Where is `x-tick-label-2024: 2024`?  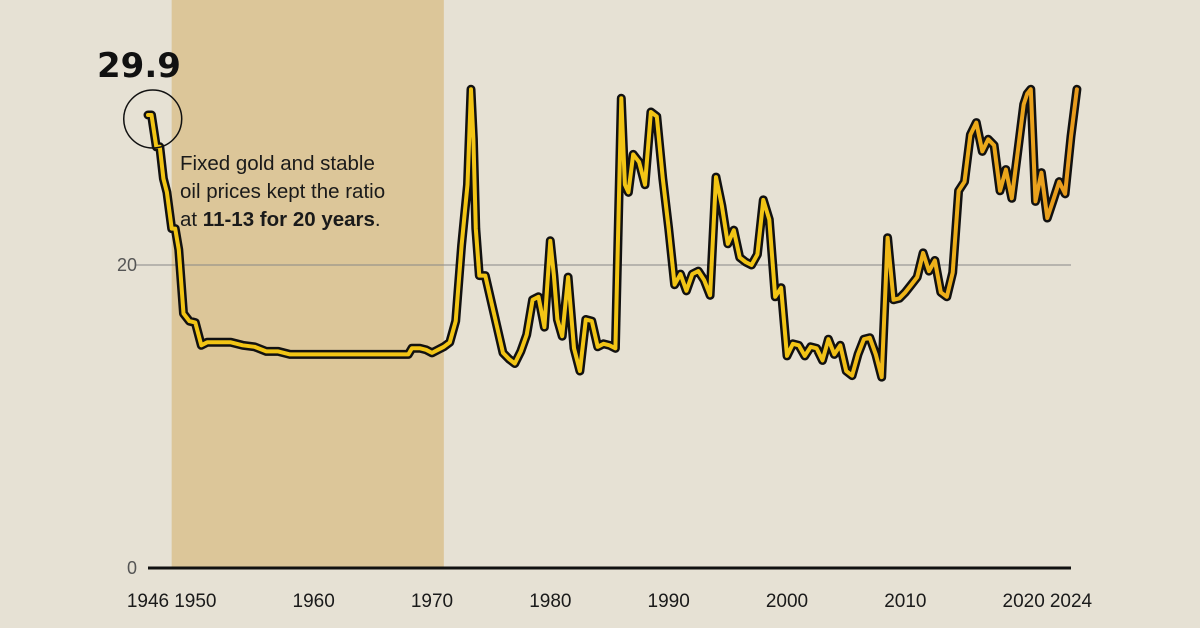
x-tick-label-2024: 2024 is located at coordinates (1071, 601).